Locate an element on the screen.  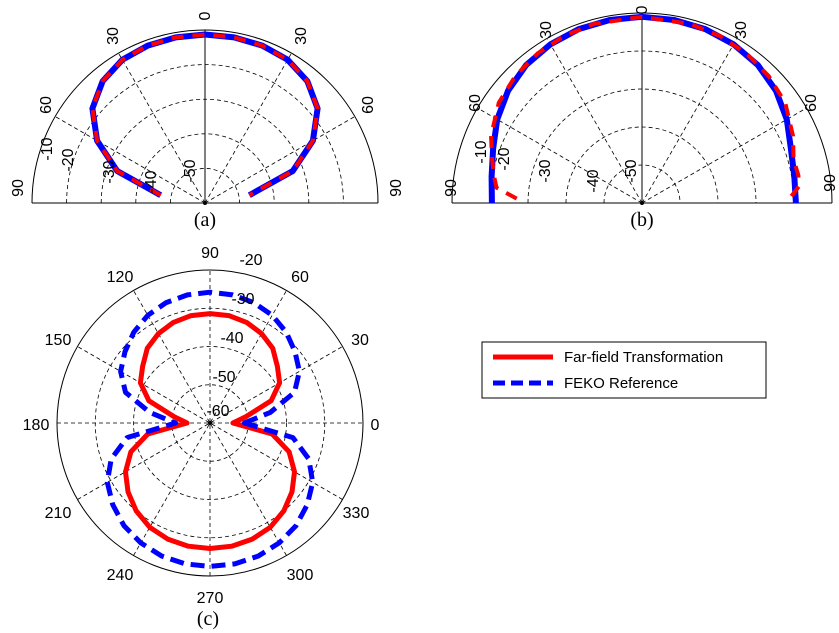
legend-label-far-field: Far-field Transformation is located at coordinates (643, 357).